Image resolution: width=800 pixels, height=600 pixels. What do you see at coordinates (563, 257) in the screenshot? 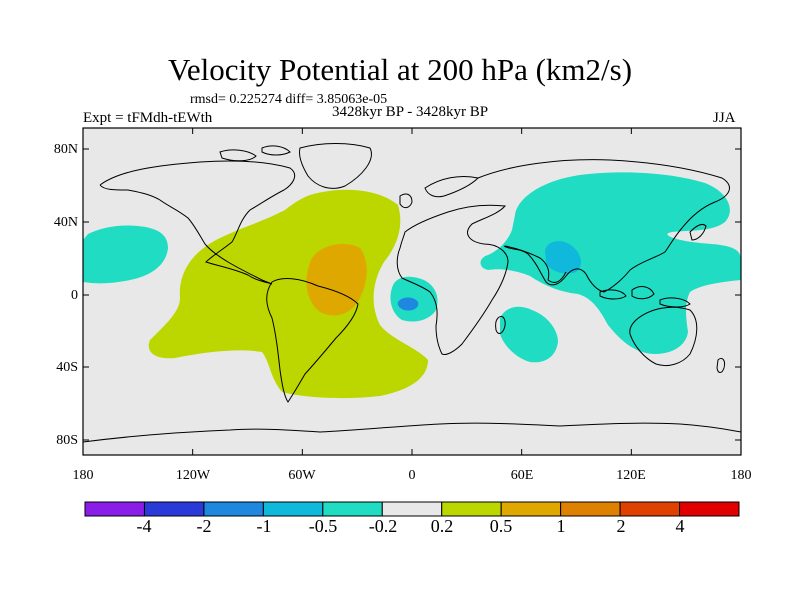
I see `negative-contour-india-core` at bounding box center [563, 257].